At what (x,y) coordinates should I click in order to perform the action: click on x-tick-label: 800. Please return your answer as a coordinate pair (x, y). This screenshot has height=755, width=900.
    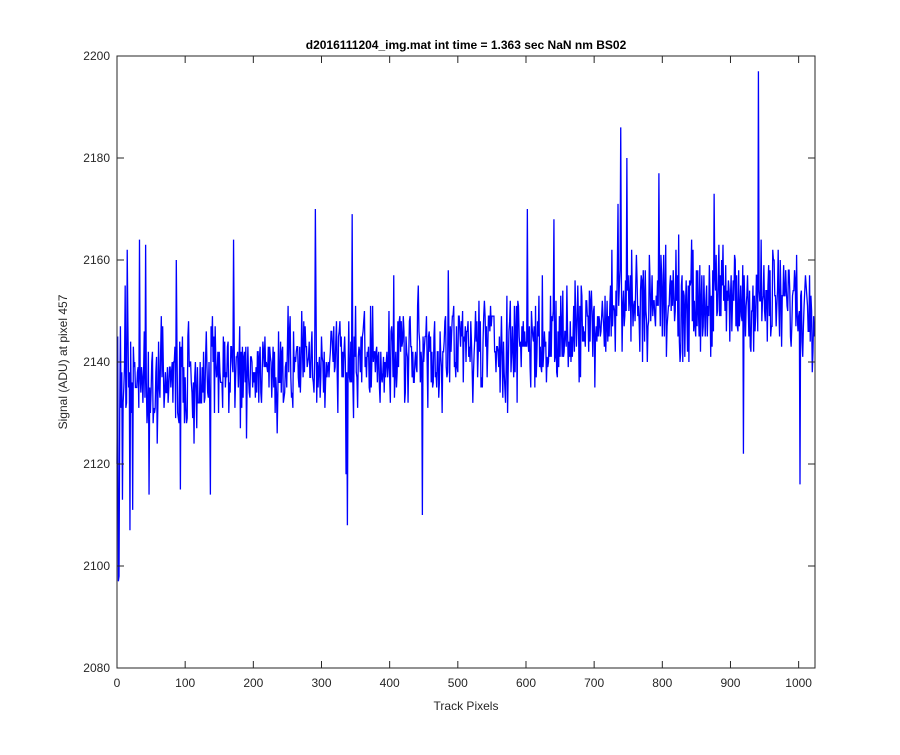
    Looking at the image, I should click on (662, 683).